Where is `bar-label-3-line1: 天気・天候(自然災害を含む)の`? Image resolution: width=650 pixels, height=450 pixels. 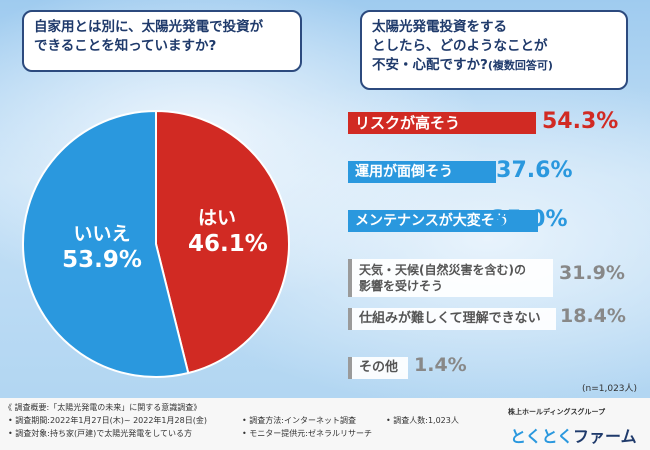 bar-label-3-line1: 天気・天候(自然災害を含む)の is located at coordinates (442, 270).